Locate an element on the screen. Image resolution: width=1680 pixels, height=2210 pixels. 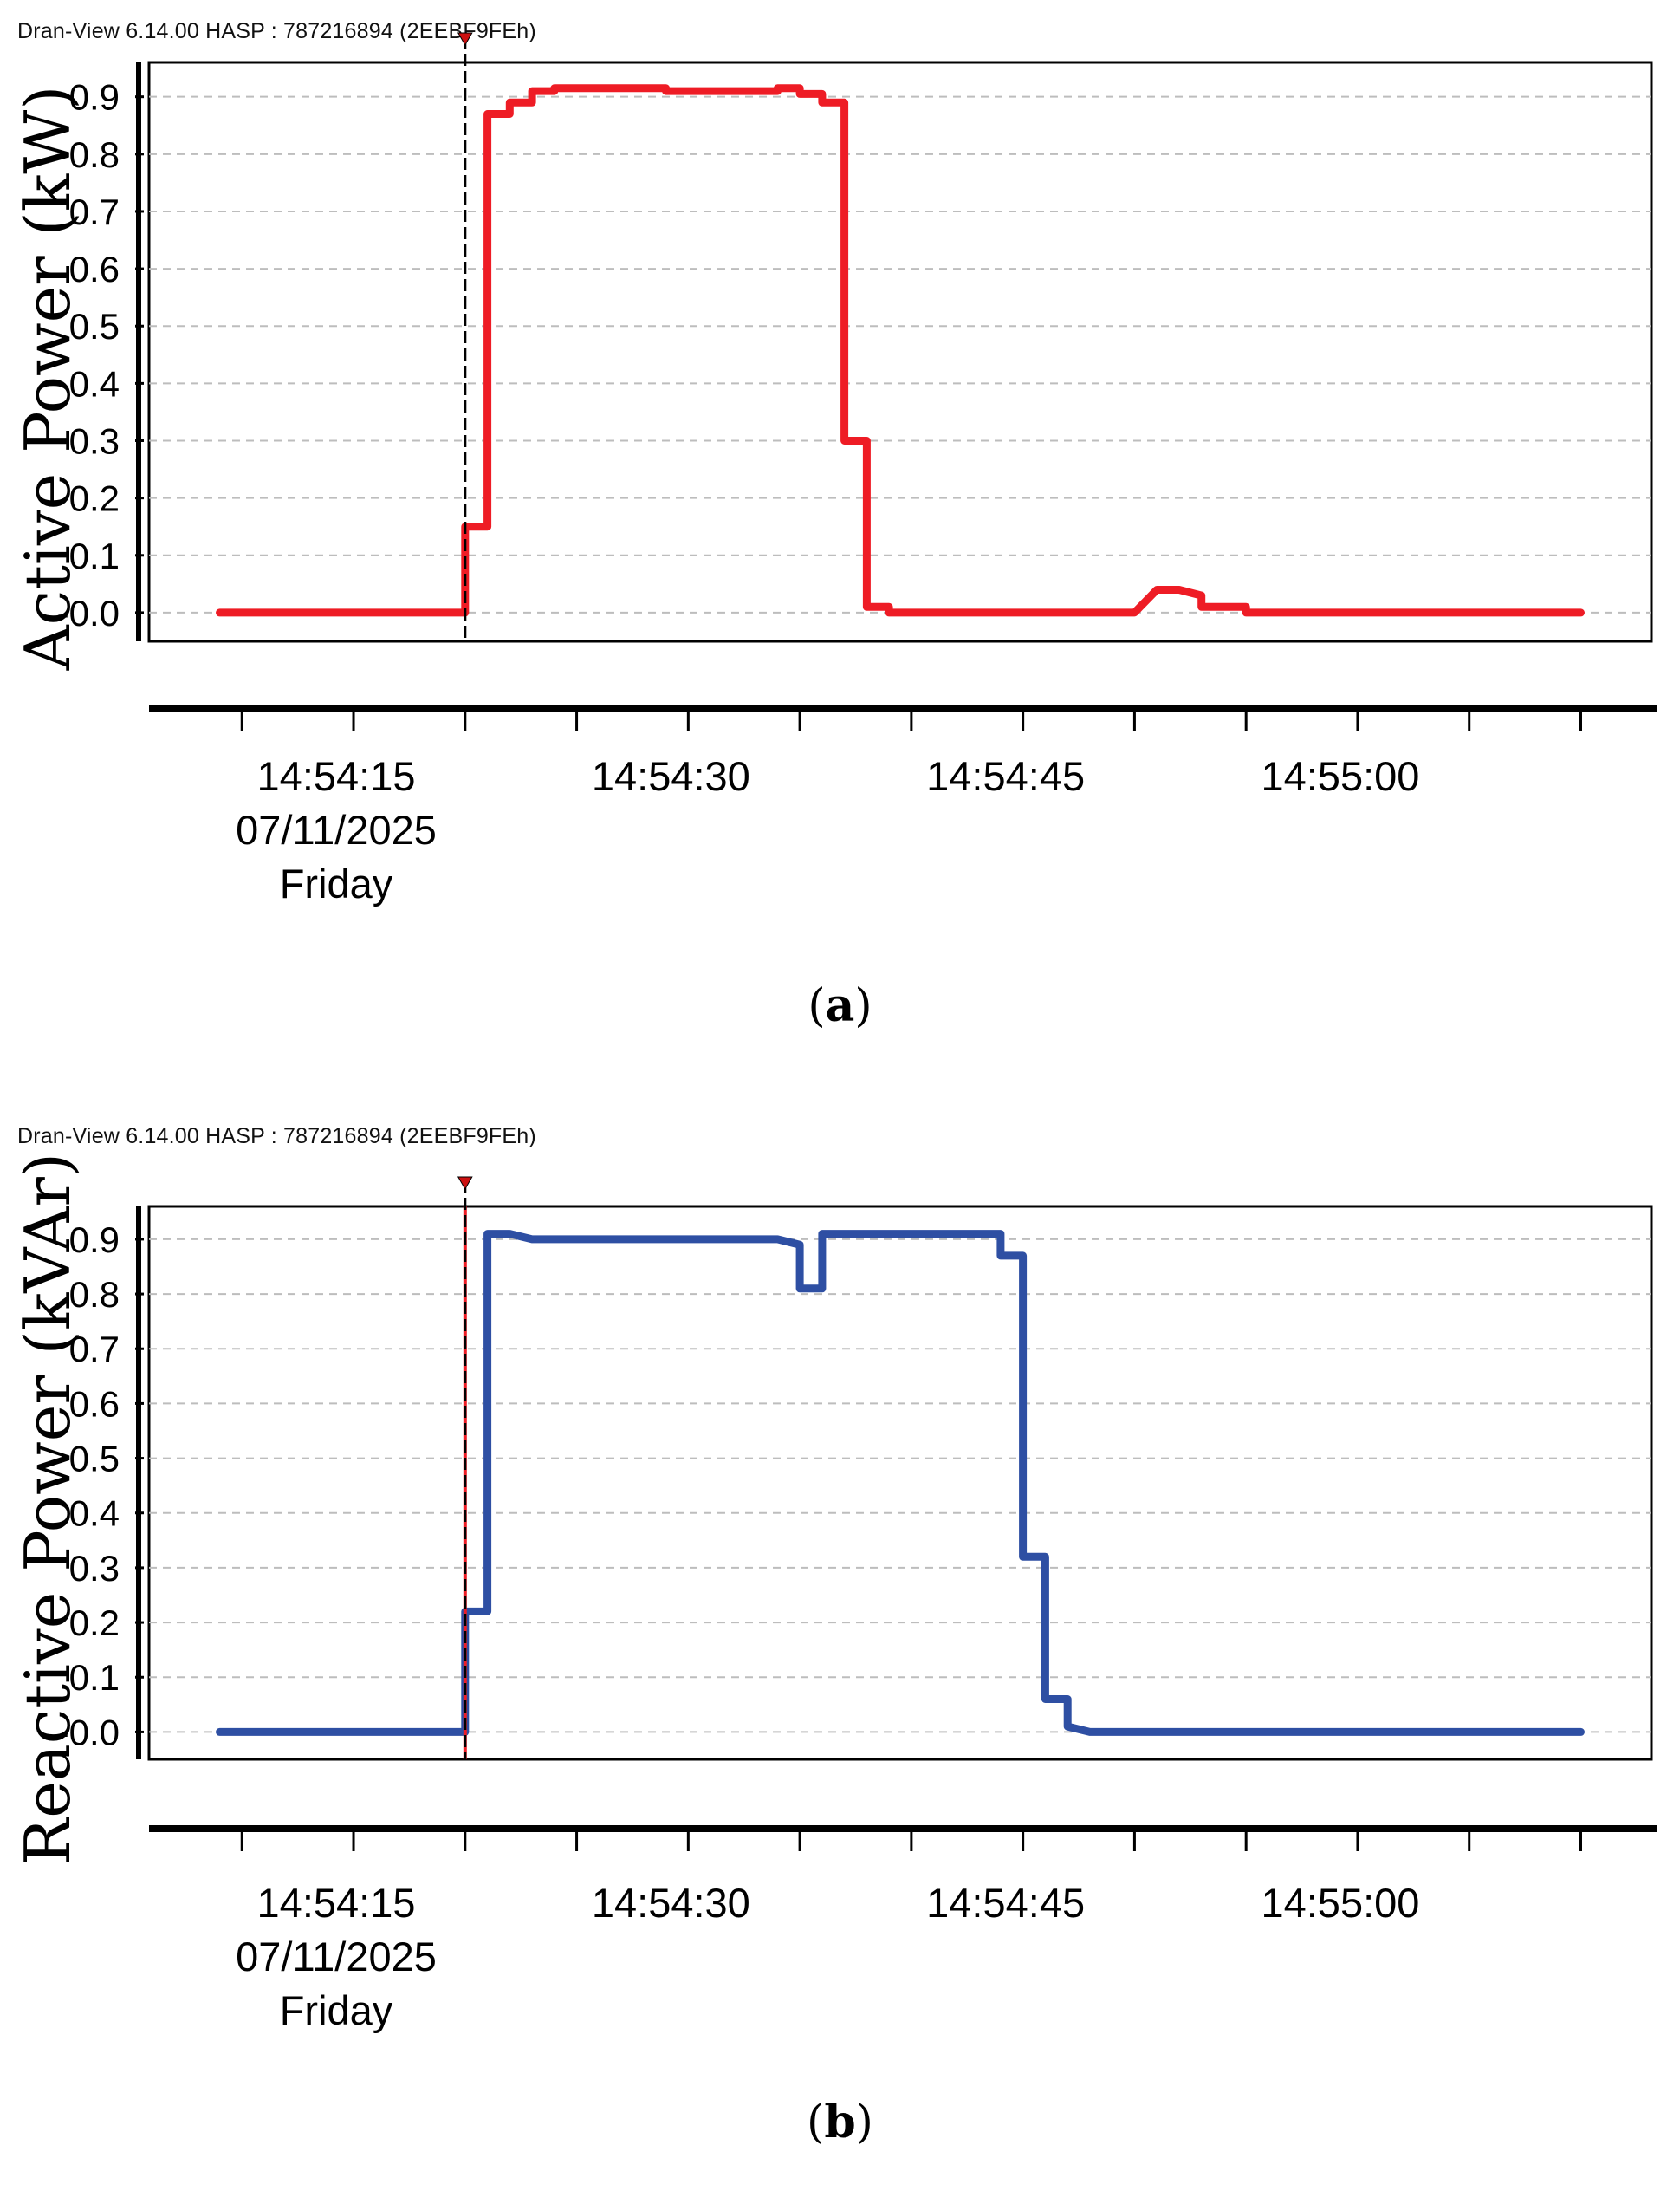
caption-a: (a) is located at coordinates (840, 1005).